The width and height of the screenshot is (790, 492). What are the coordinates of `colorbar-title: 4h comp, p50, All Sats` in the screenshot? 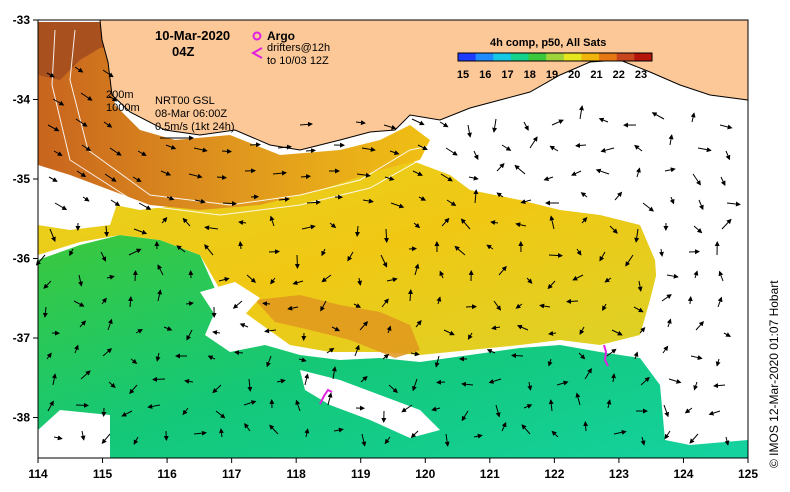 It's located at (548, 43).